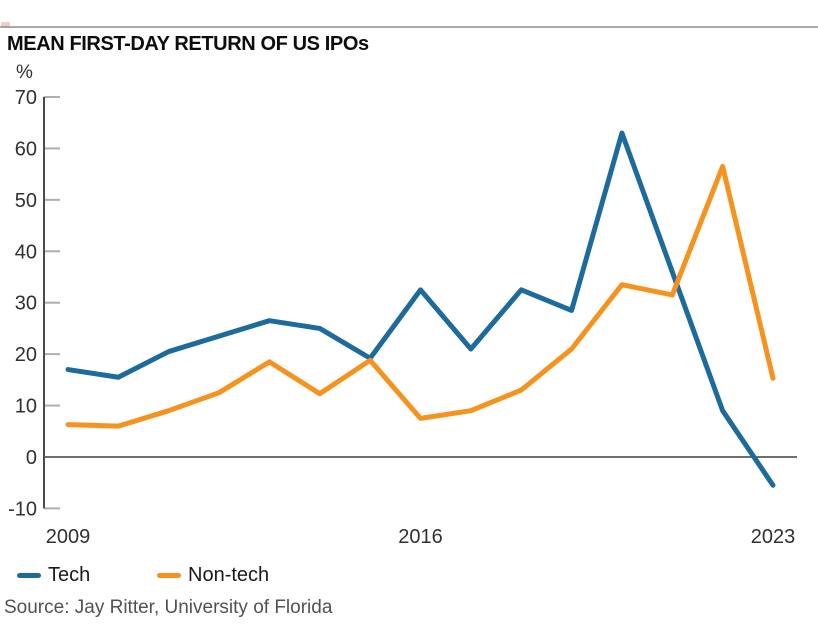 The width and height of the screenshot is (818, 633). What do you see at coordinates (26, 252) in the screenshot?
I see `y-tick-label: 40` at bounding box center [26, 252].